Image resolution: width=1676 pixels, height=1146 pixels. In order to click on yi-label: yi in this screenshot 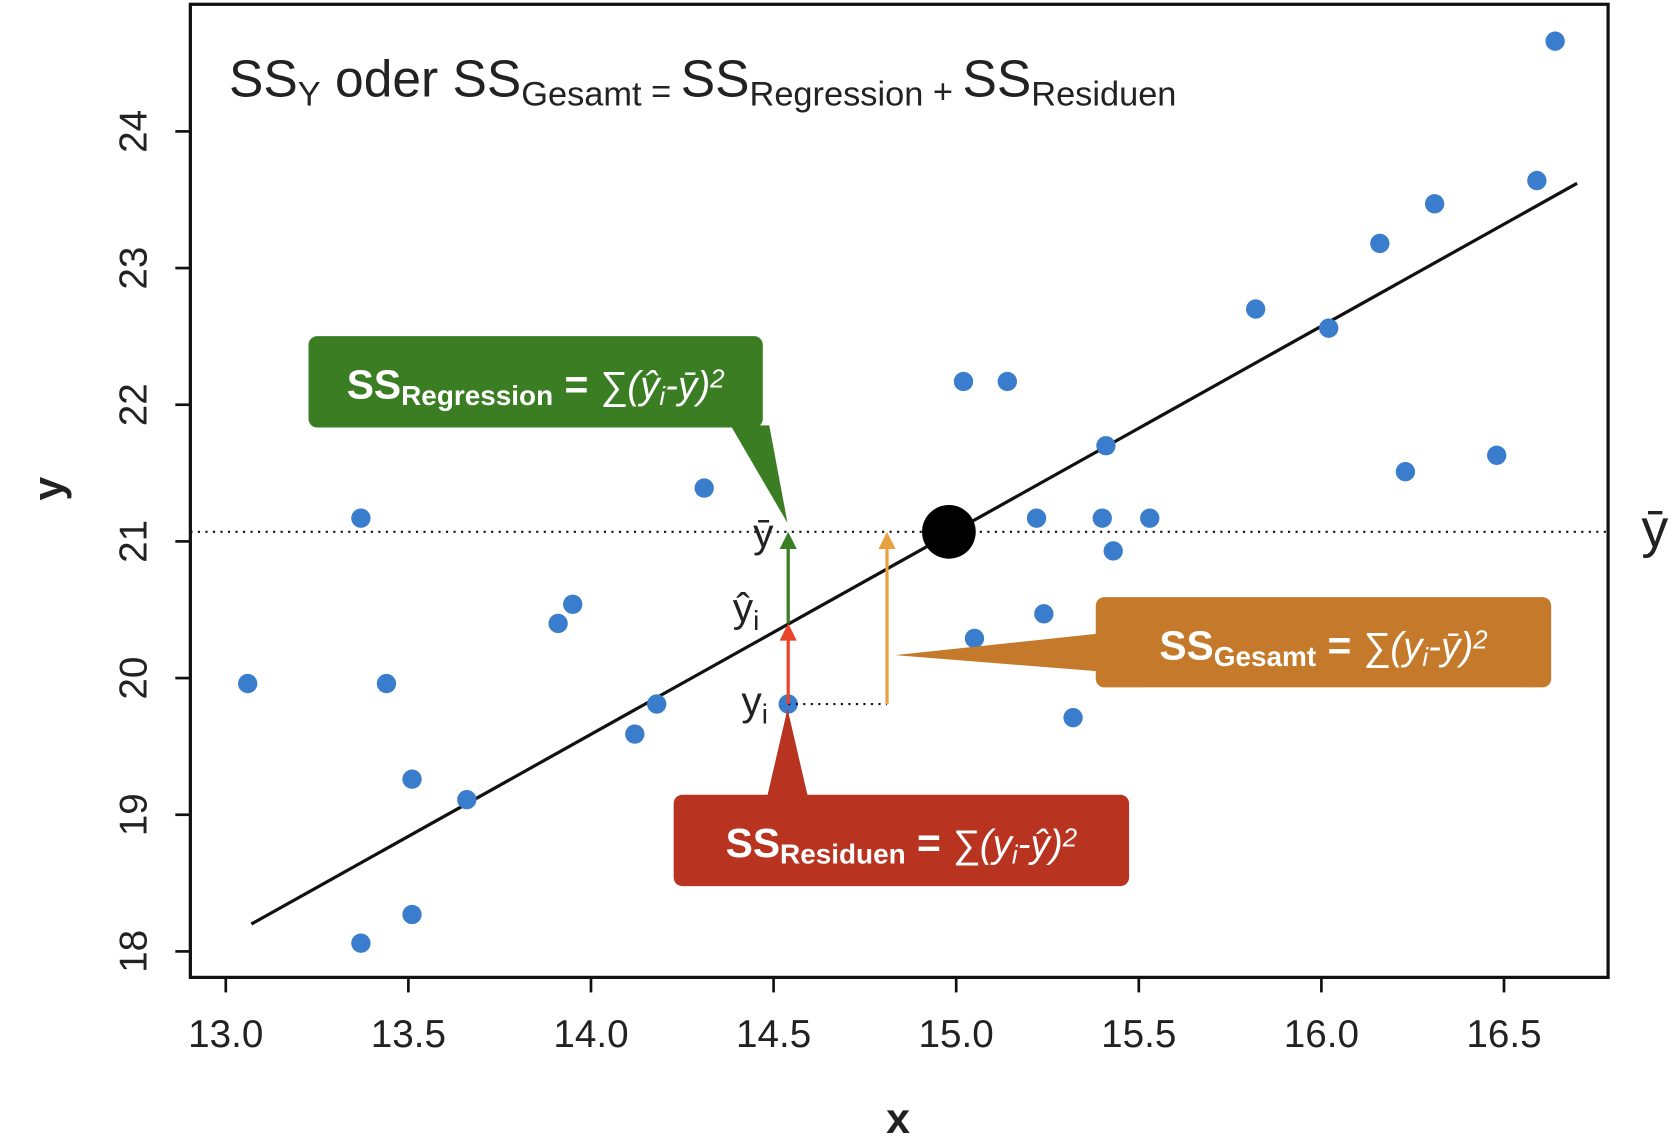, I will do `click(754, 704)`.